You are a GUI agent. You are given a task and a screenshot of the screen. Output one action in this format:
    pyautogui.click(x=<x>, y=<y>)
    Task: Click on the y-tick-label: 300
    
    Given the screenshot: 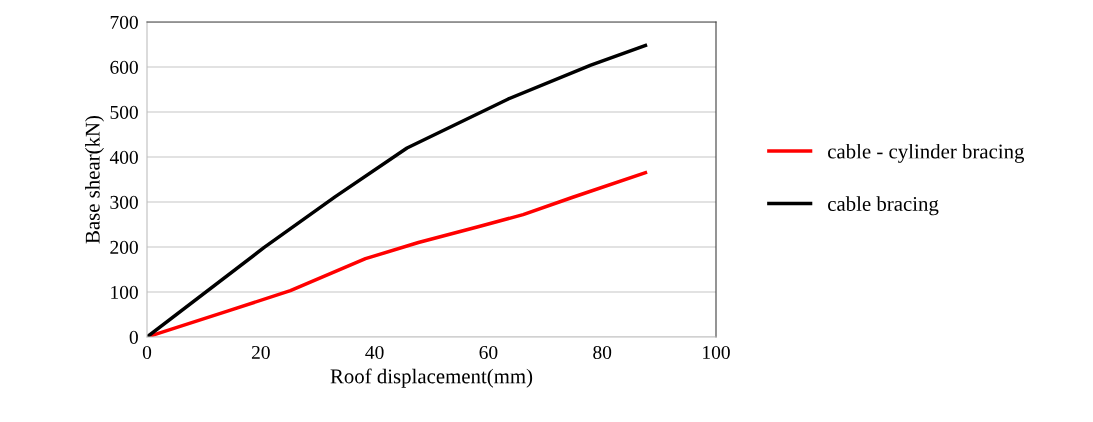 What is the action you would take?
    pyautogui.click(x=124, y=202)
    